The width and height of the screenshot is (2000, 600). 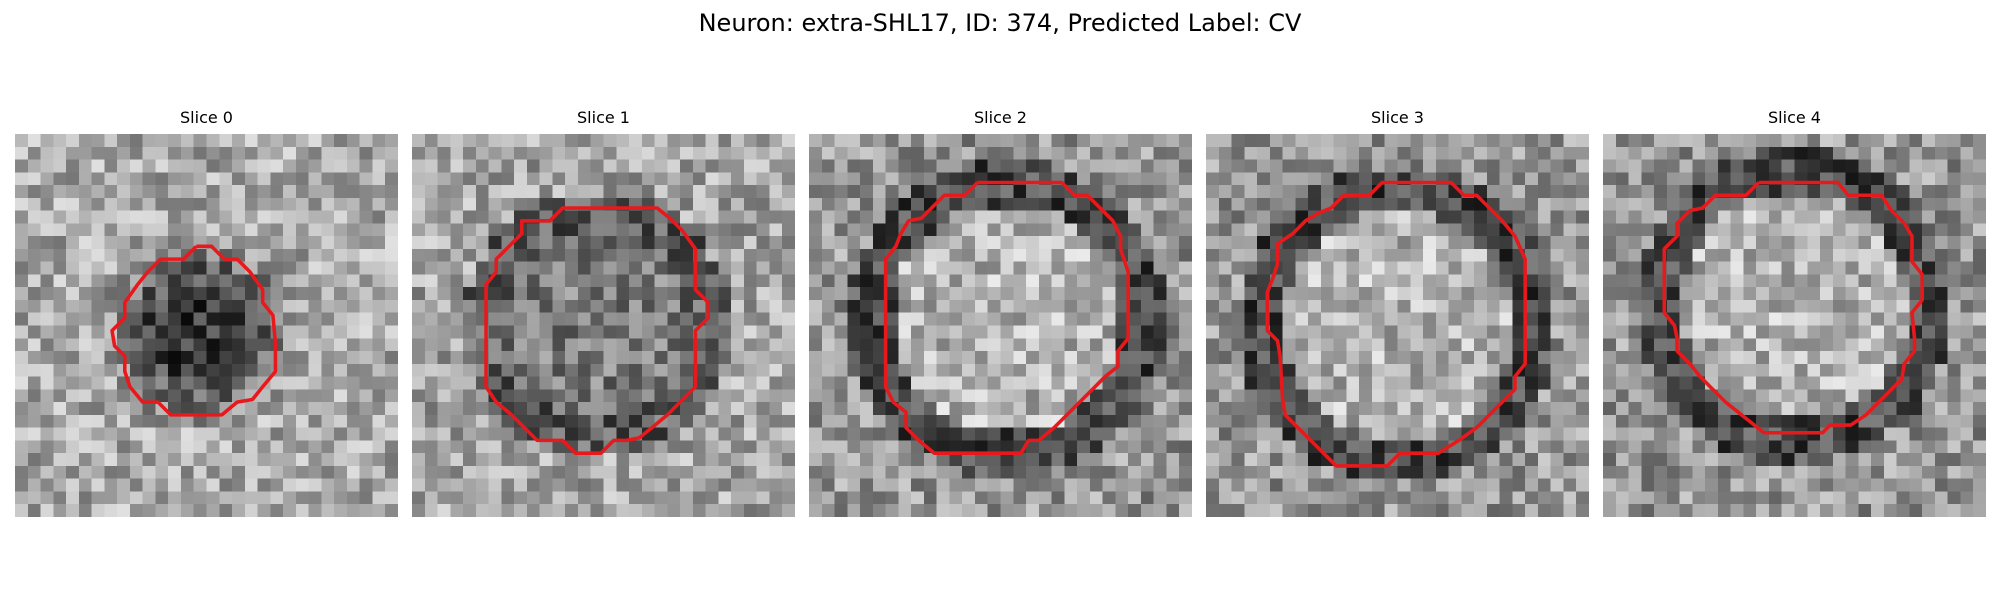 I want to click on slice-title: Slice 1, so click(x=603, y=118).